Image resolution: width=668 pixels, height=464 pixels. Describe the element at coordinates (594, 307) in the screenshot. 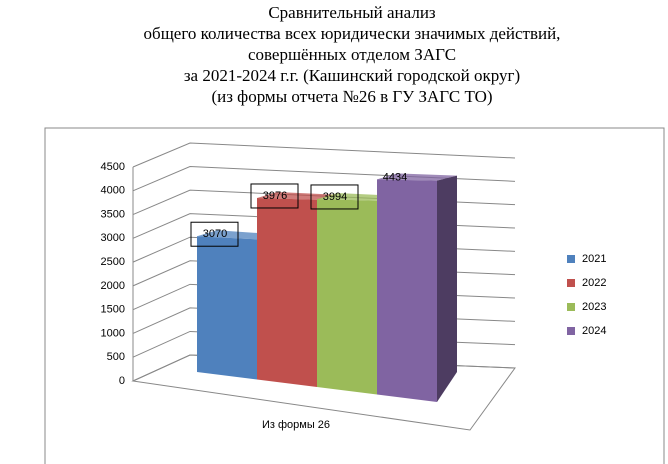

I see `legend-label: 2023` at that location.